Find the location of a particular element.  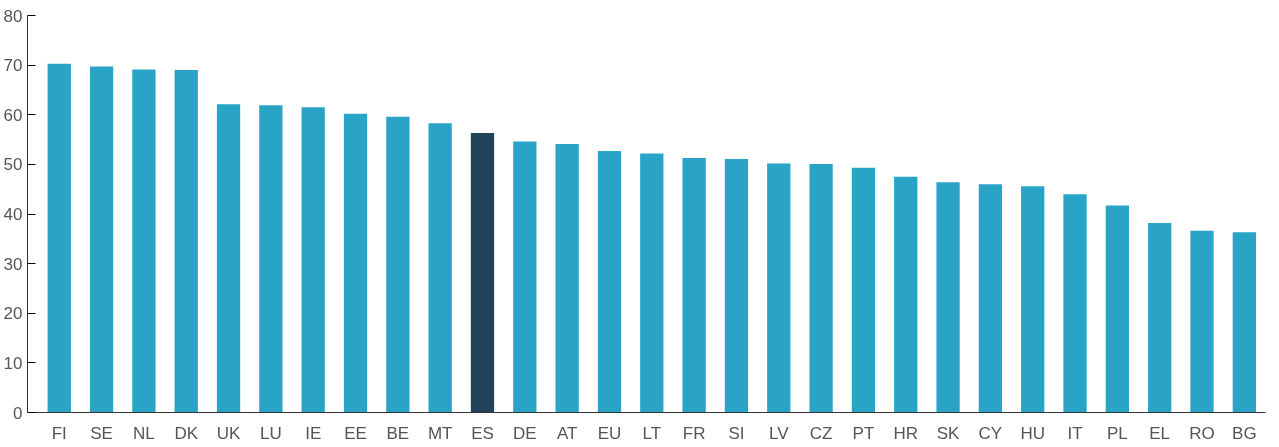

x-tick-label: LU is located at coordinates (271, 433).